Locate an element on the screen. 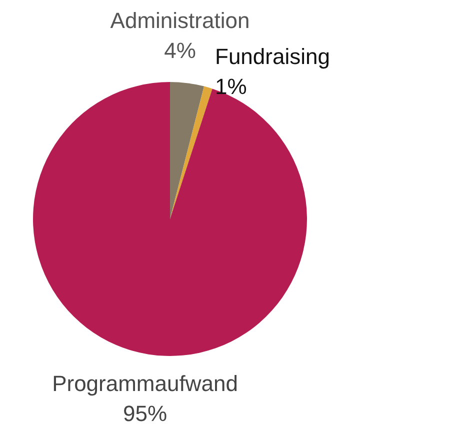 This screenshot has height=430, width=452. slice-label: Programmaufwand is located at coordinates (145, 383).